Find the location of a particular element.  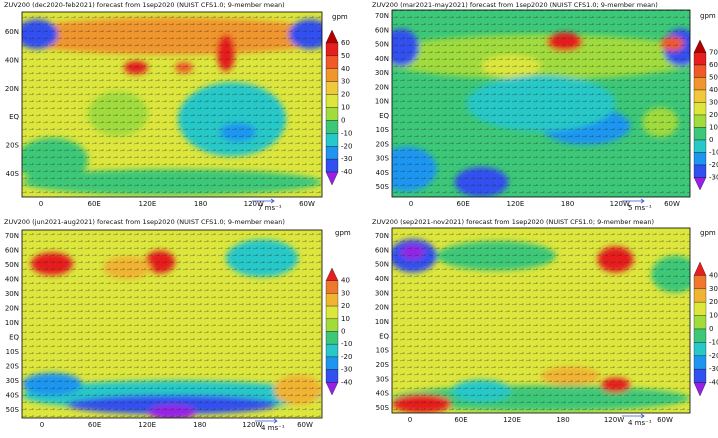

lat-label: EQ is located at coordinates (384, 116).